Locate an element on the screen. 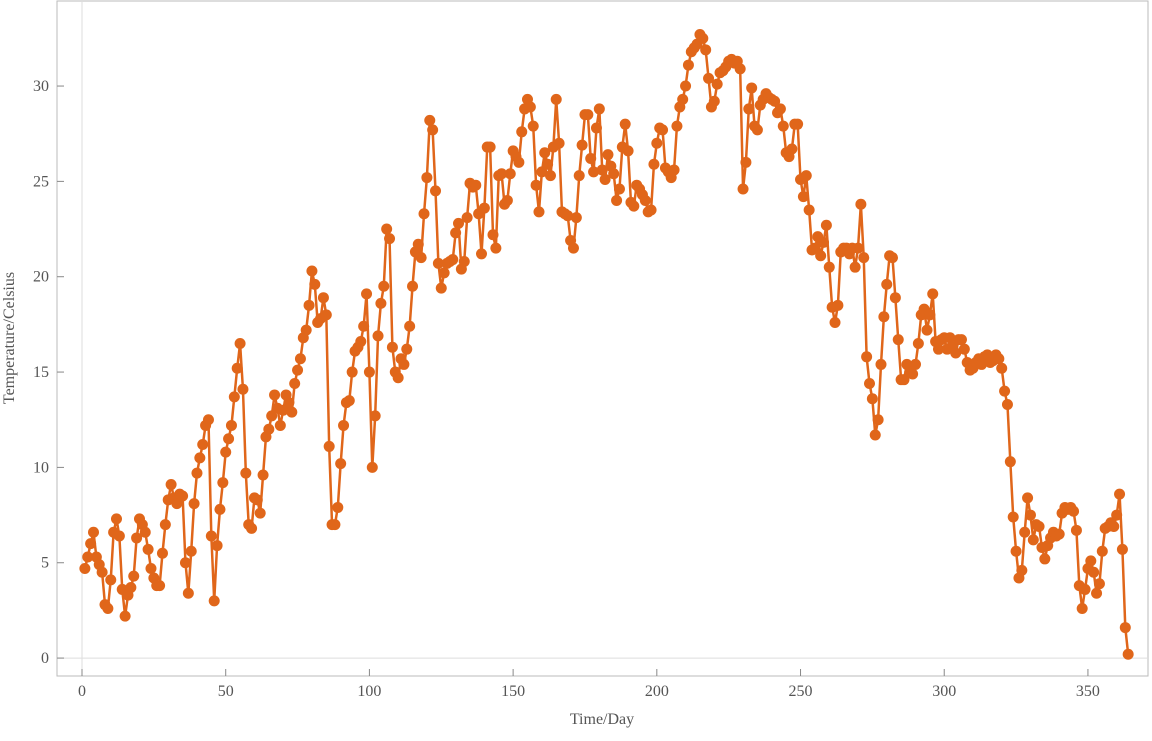 The image size is (1152, 741). x-tick-label: 300 is located at coordinates (944, 691).